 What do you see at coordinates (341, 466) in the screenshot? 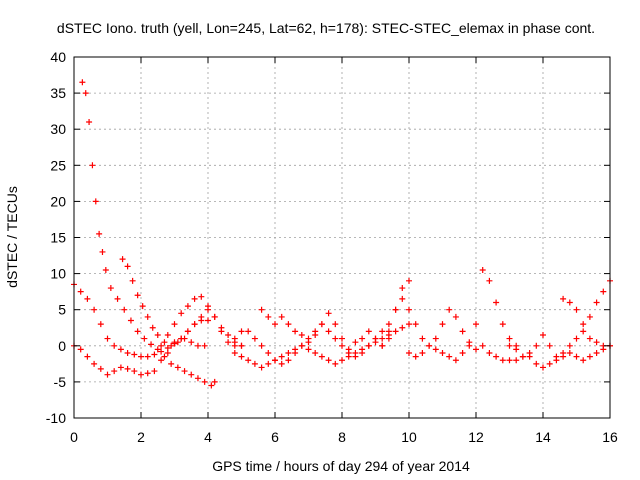
I see `x-axis-label: GPS time / hours of day 294 of year 2014` at bounding box center [341, 466].